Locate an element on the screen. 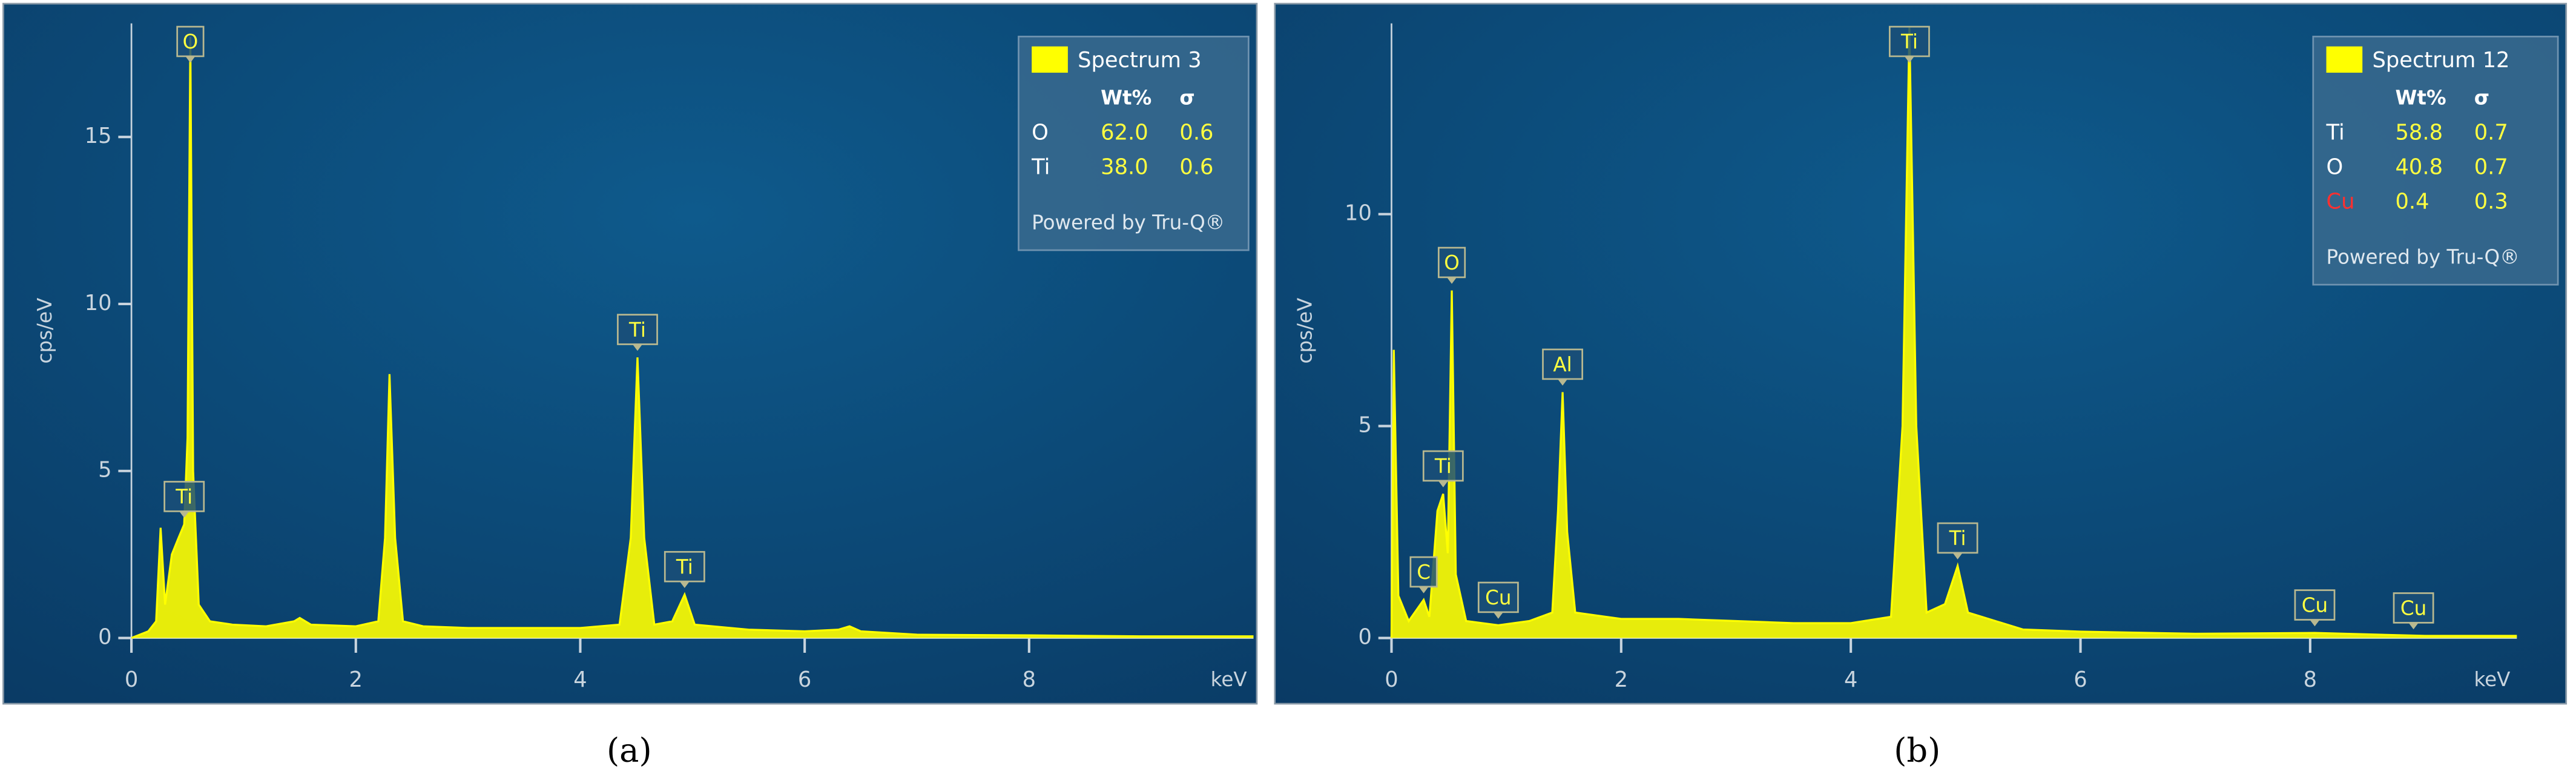 Image resolution: width=2576 pixels, height=783 pixels. table-value: 0.3 is located at coordinates (2491, 201).